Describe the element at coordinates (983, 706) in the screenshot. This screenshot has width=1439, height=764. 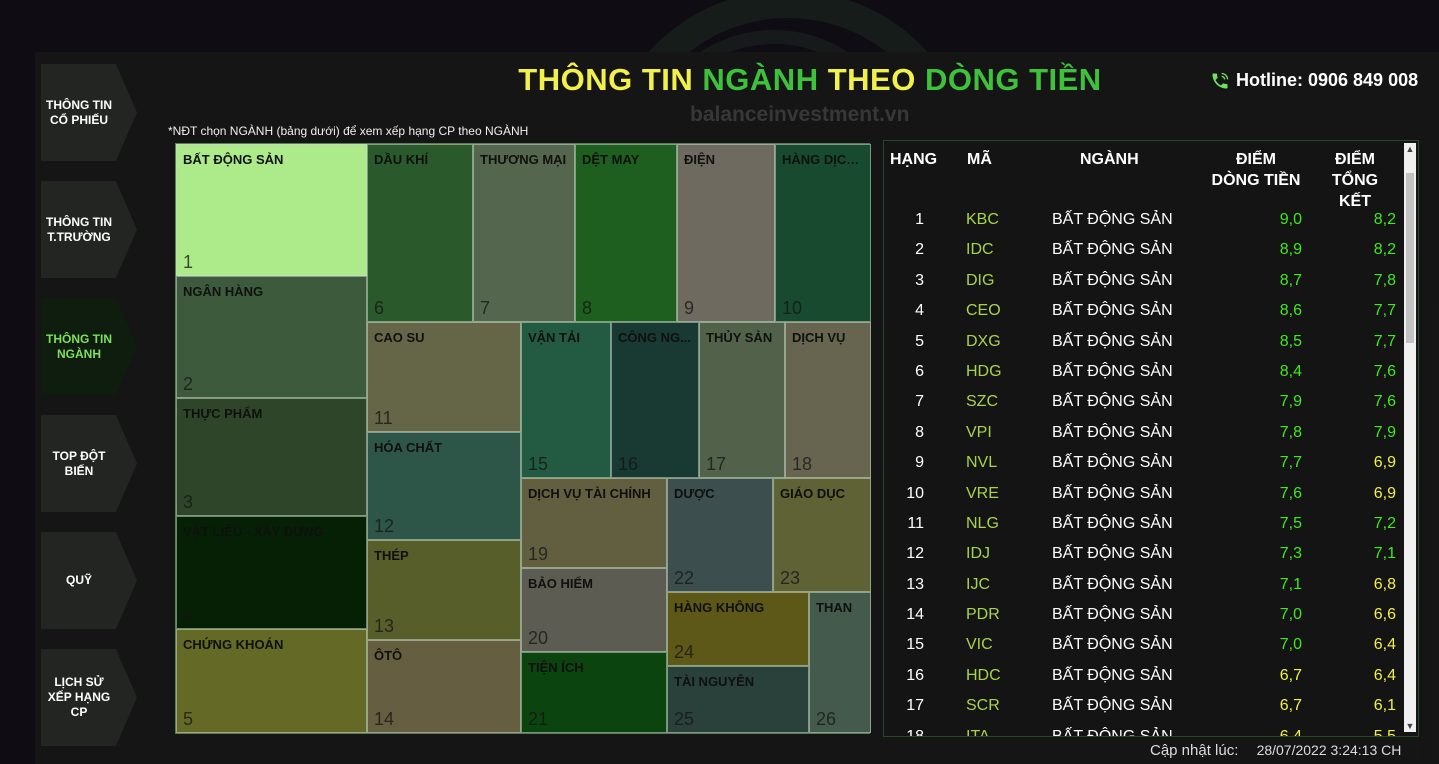
I see `row-code: SCR` at that location.